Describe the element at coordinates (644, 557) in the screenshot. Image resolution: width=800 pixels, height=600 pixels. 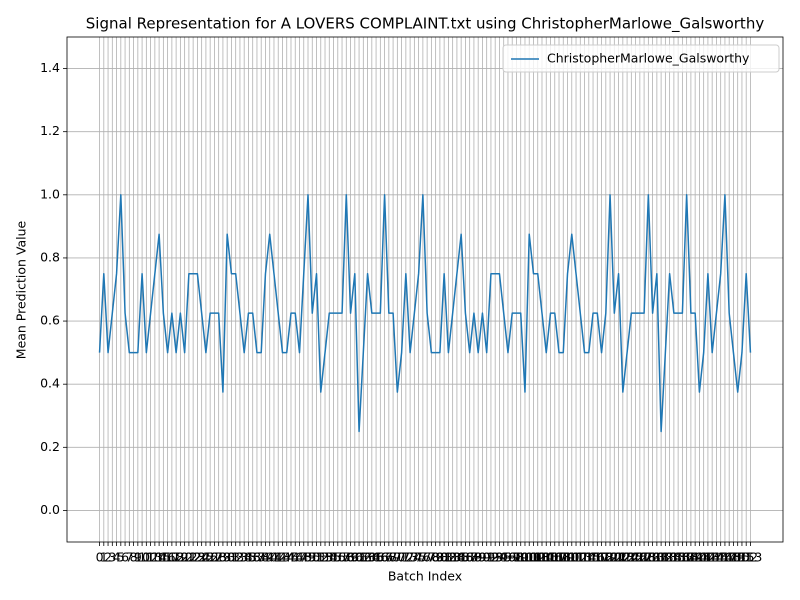
I see `x-tick-label: 128` at that location.